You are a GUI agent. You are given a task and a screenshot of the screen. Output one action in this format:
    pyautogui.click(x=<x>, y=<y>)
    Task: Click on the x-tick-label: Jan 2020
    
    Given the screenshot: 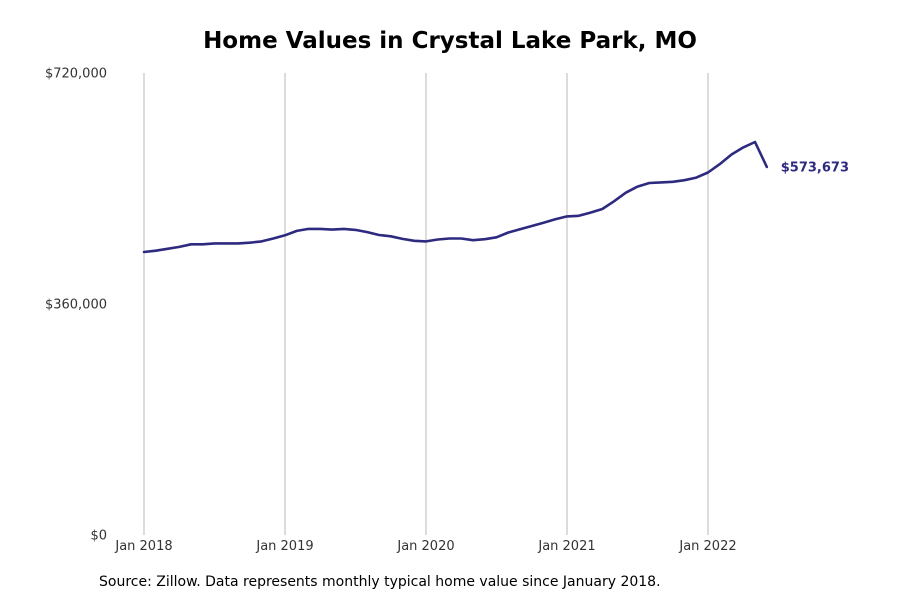 What is the action you would take?
    pyautogui.click(x=425, y=546)
    